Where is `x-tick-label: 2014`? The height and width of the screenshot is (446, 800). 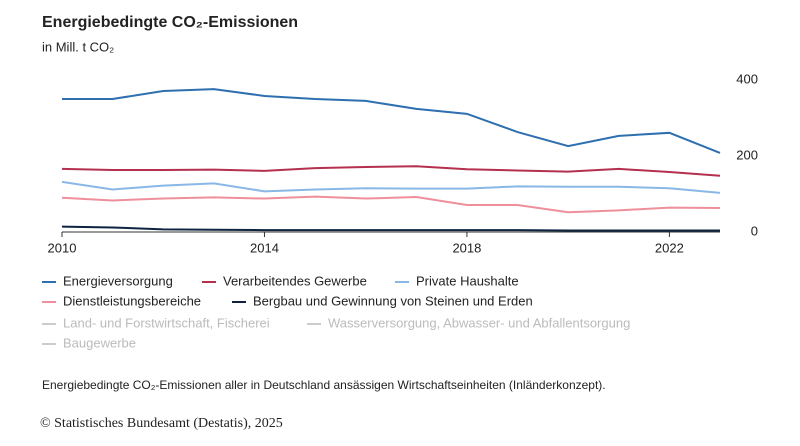 x-tick-label: 2014 is located at coordinates (264, 247).